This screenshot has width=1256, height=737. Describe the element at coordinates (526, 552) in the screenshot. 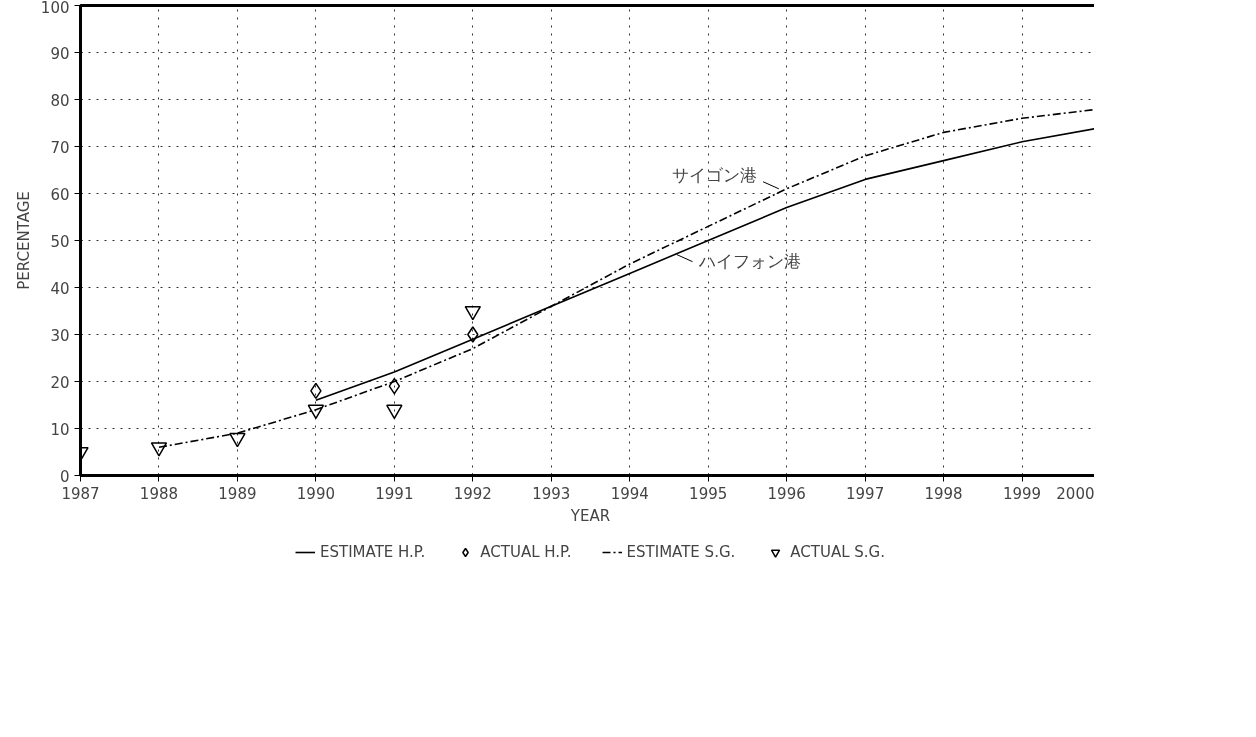

I see `legend-label: ACTUAL H.P.` at that location.